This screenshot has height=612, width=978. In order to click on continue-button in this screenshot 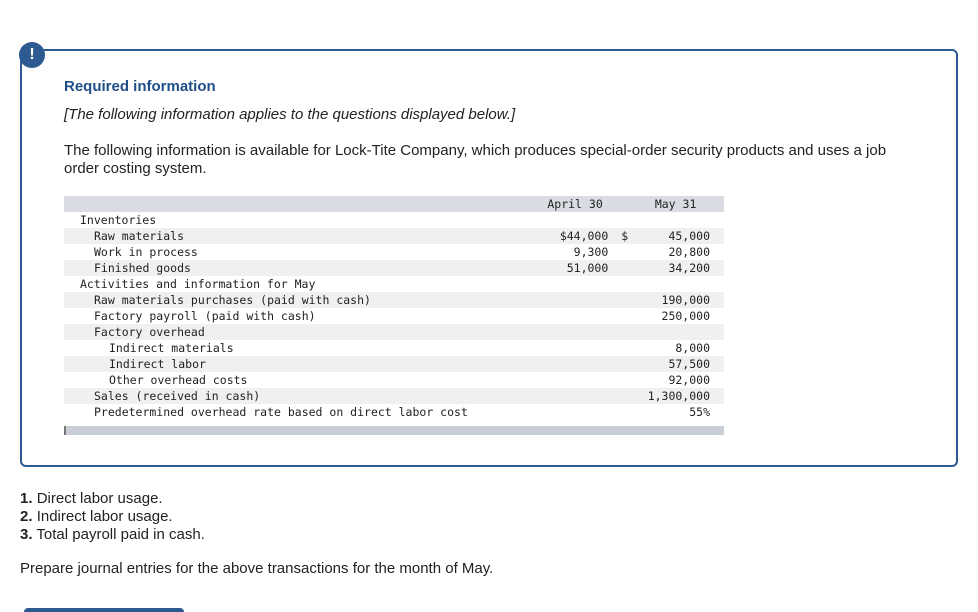, I will do `click(104, 610)`.